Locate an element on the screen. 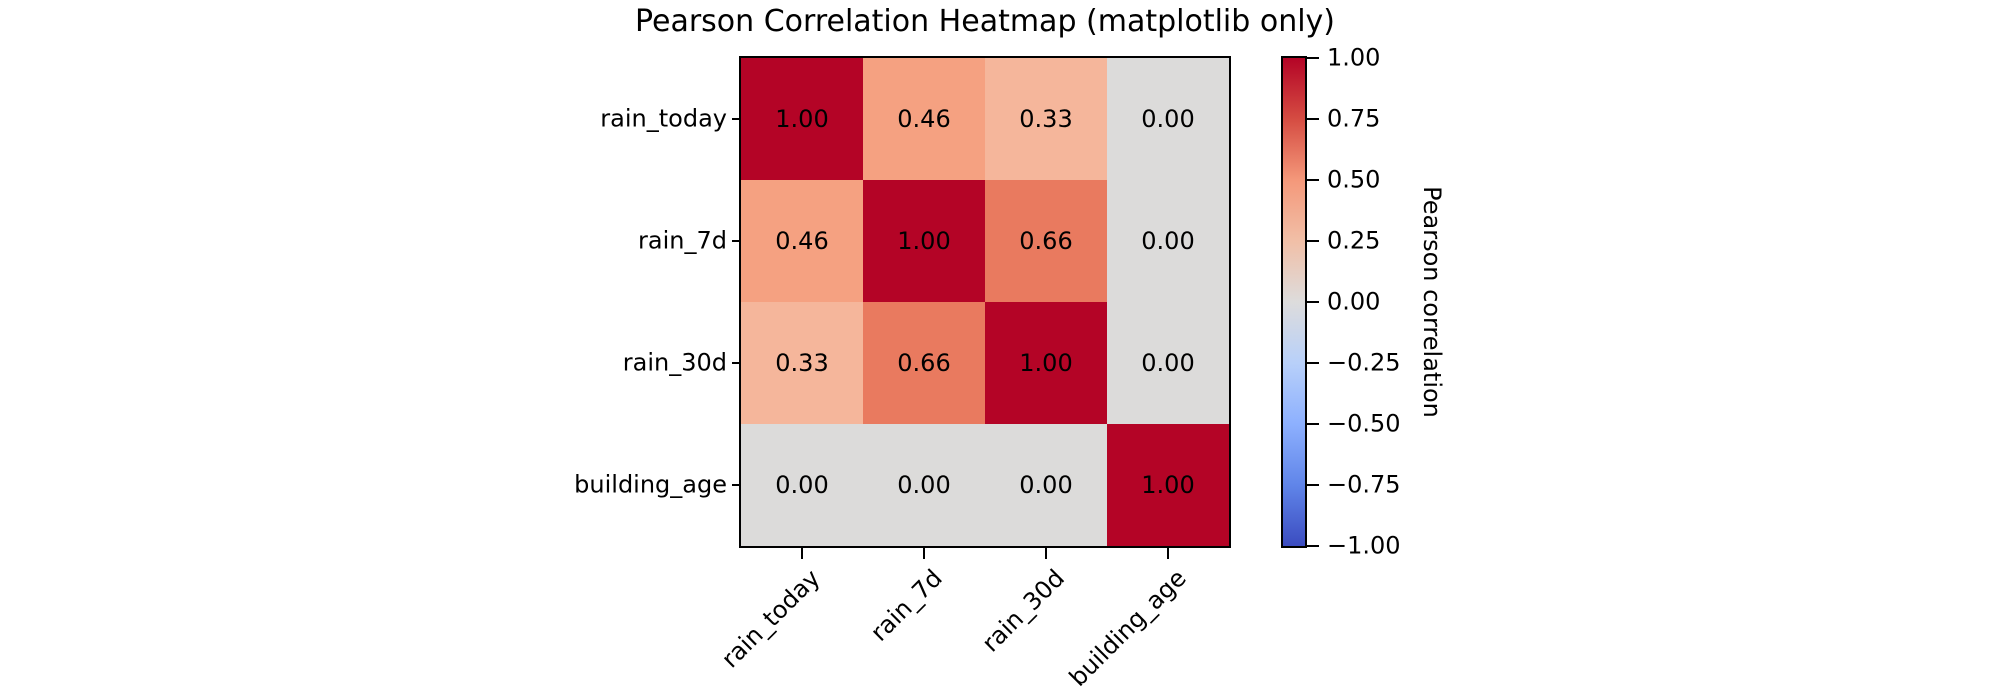 The width and height of the screenshot is (2008, 700). heatmap-cell-rain_today-rain_7d: 0.46 is located at coordinates (924, 119).